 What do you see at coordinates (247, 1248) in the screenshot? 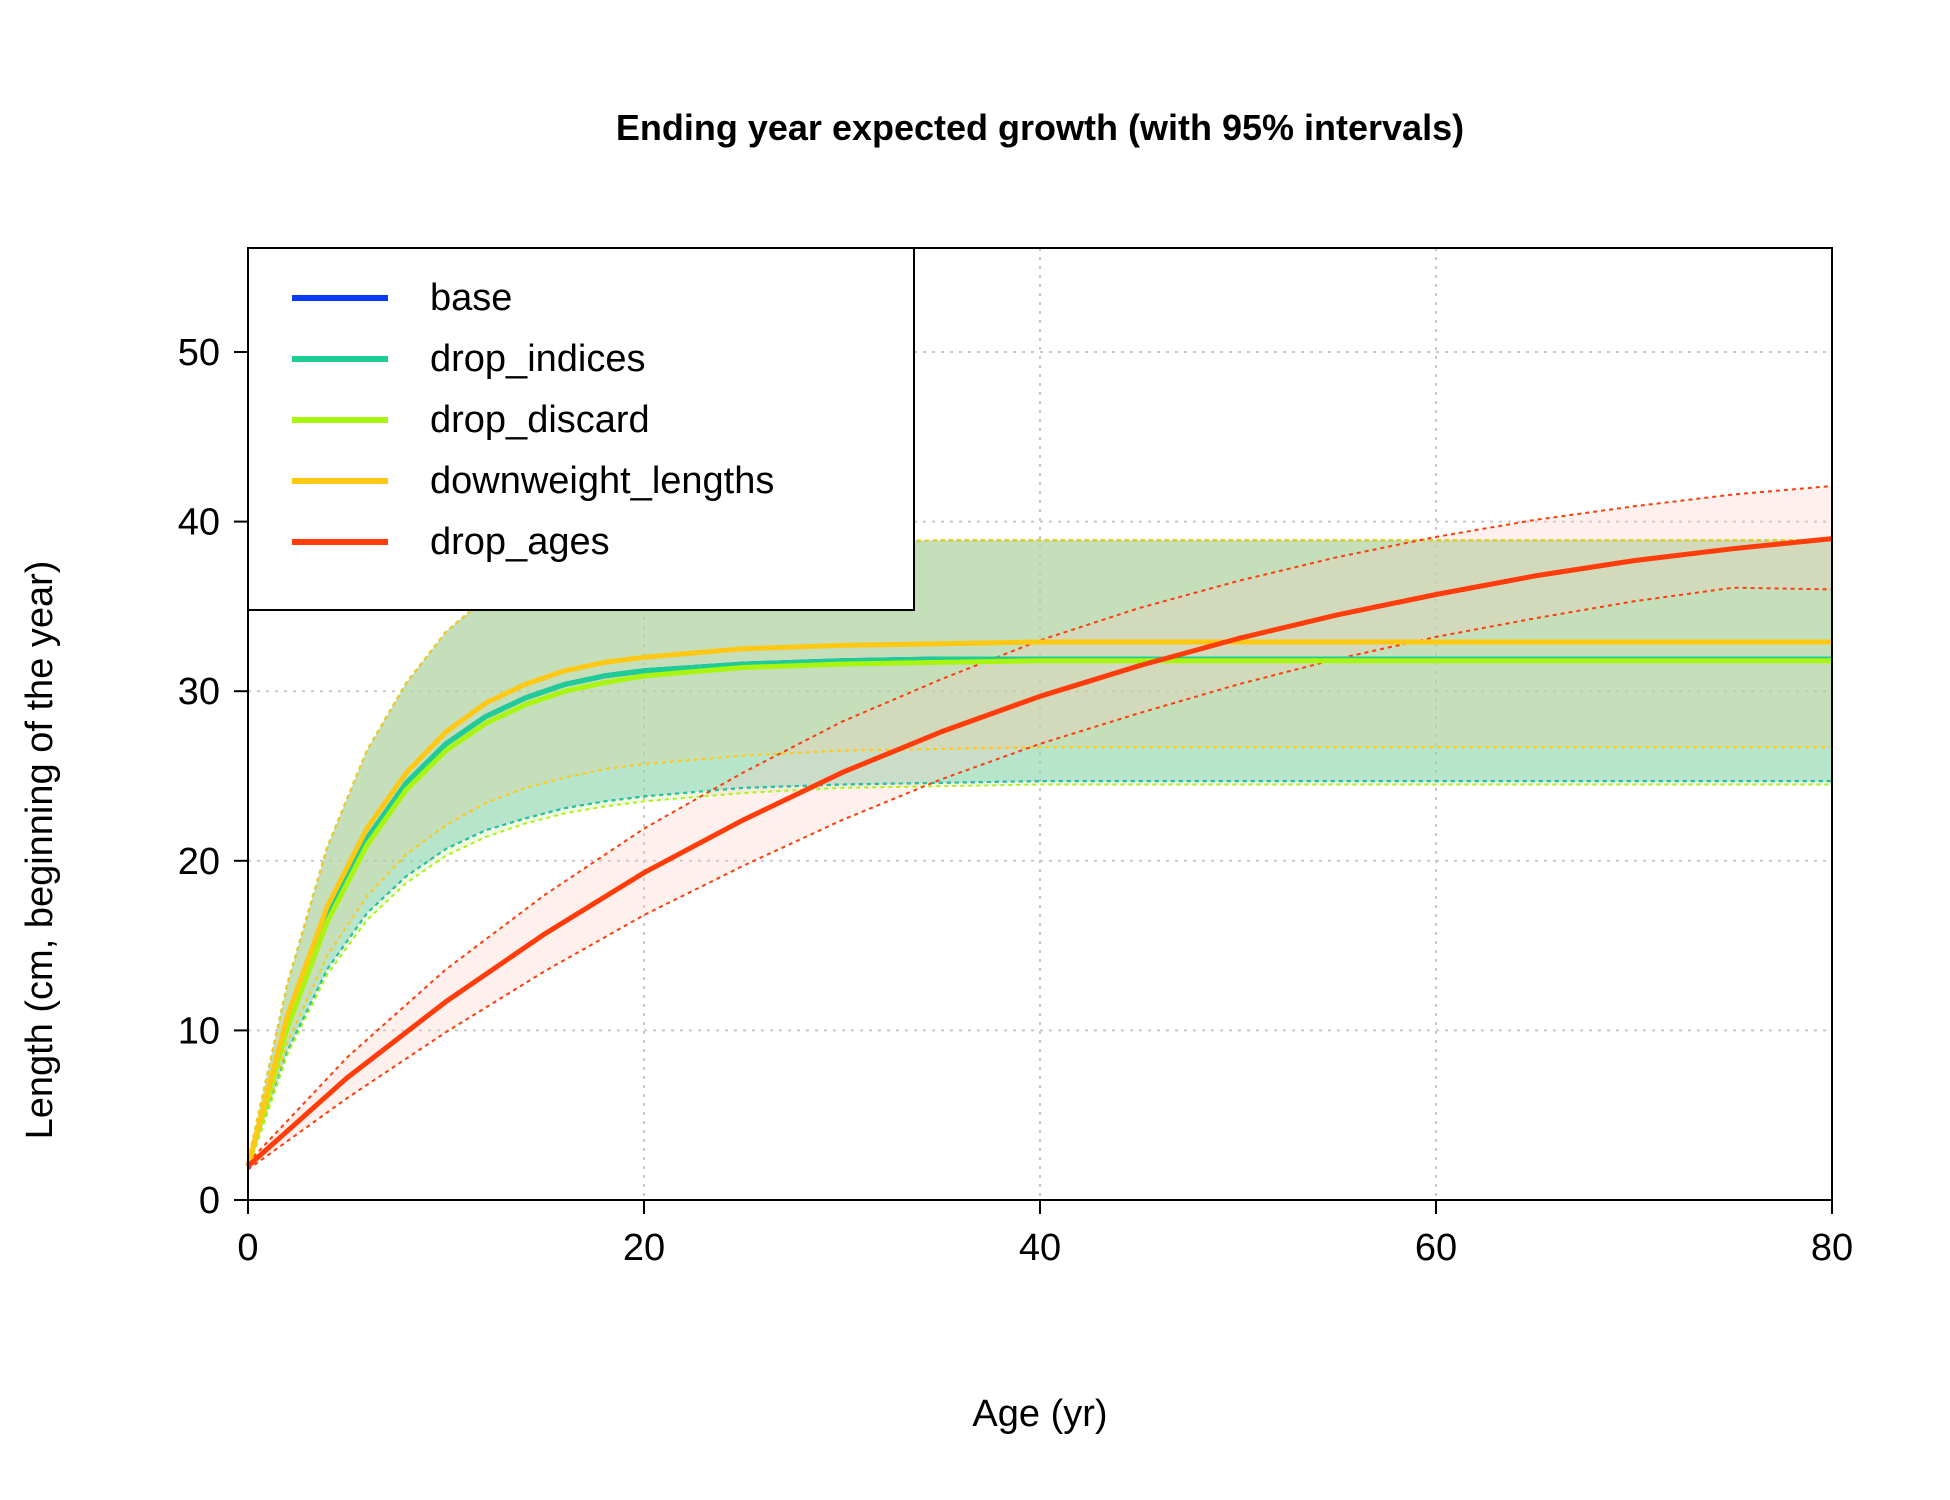
I see `x-tick-label: 0` at bounding box center [247, 1248].